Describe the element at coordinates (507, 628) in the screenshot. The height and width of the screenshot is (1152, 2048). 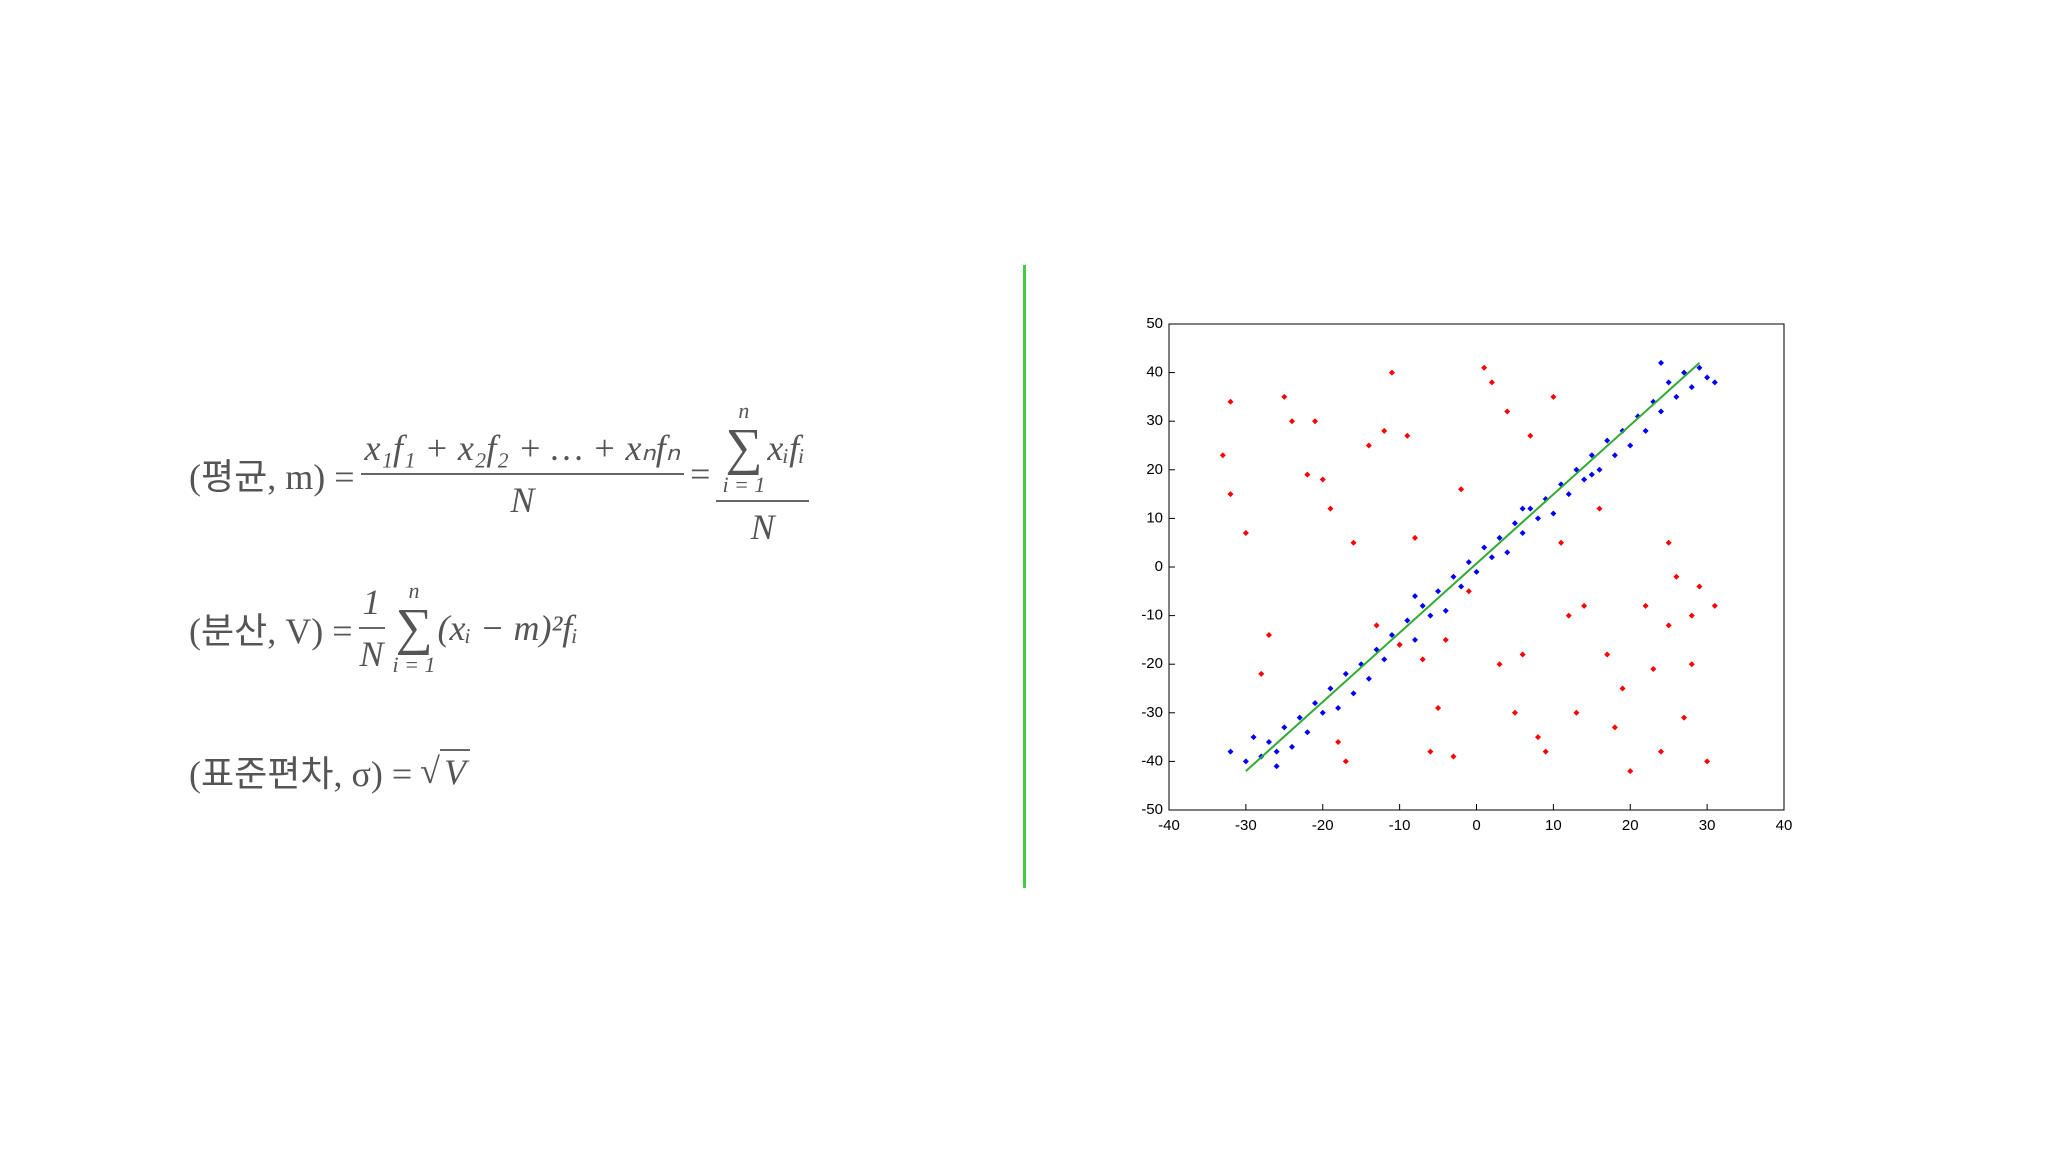
I see `sum-term: (xᵢ − m)²fᵢ` at that location.